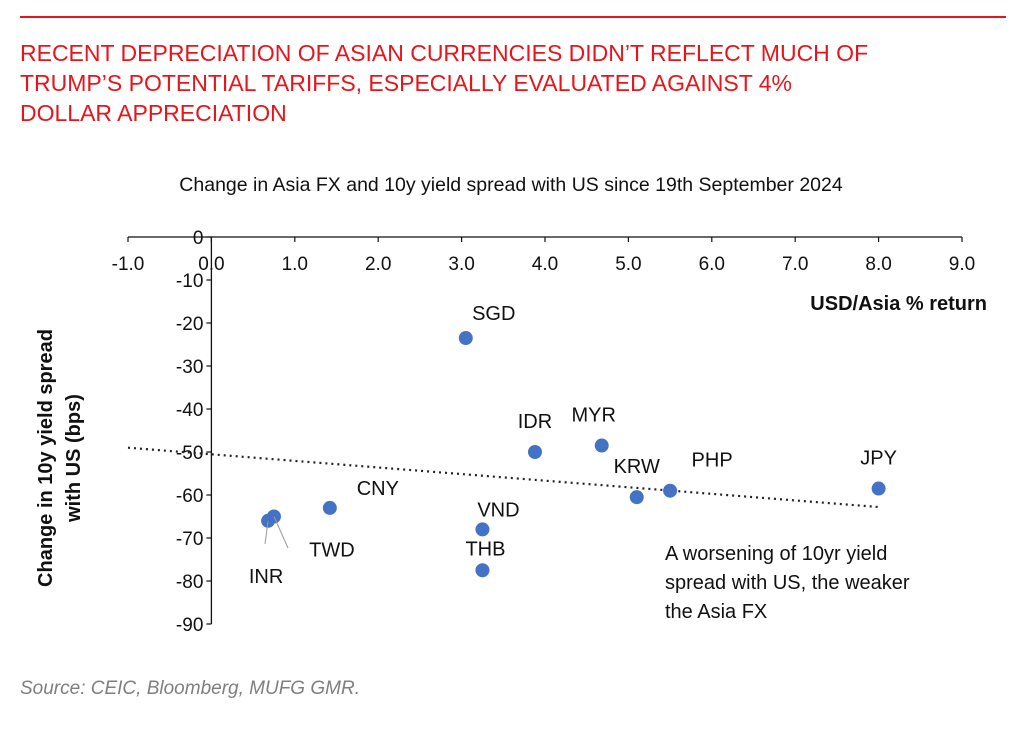 The width and height of the screenshot is (1022, 729). Describe the element at coordinates (545, 264) in the screenshot. I see `x-tick-label: 4.0` at that location.